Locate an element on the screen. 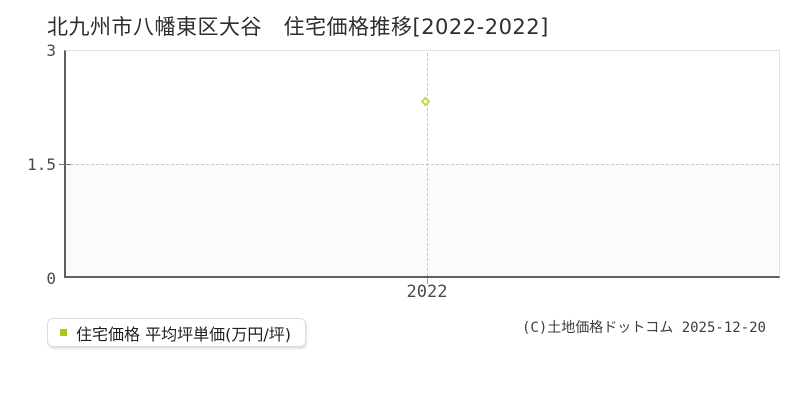  y-axis-label-3: 3 is located at coordinates (51, 50).